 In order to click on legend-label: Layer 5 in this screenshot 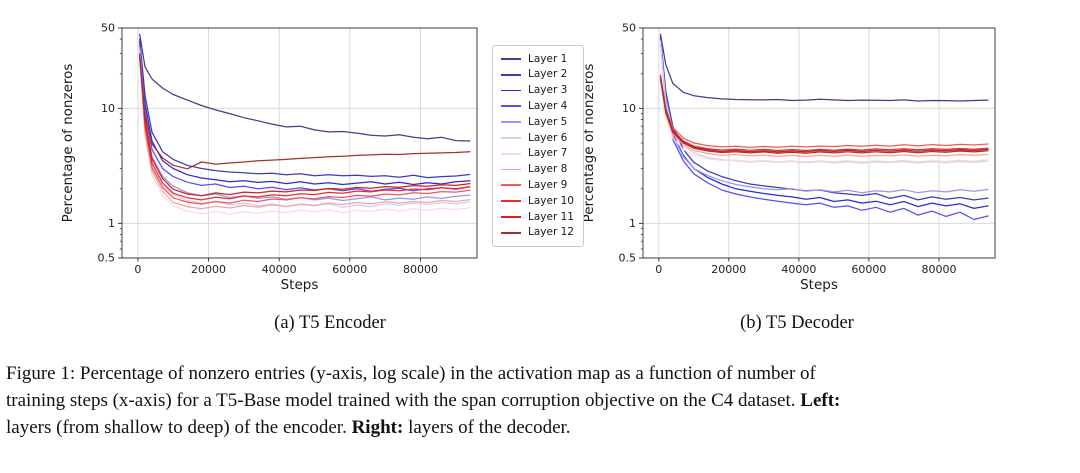, I will do `click(548, 121)`.